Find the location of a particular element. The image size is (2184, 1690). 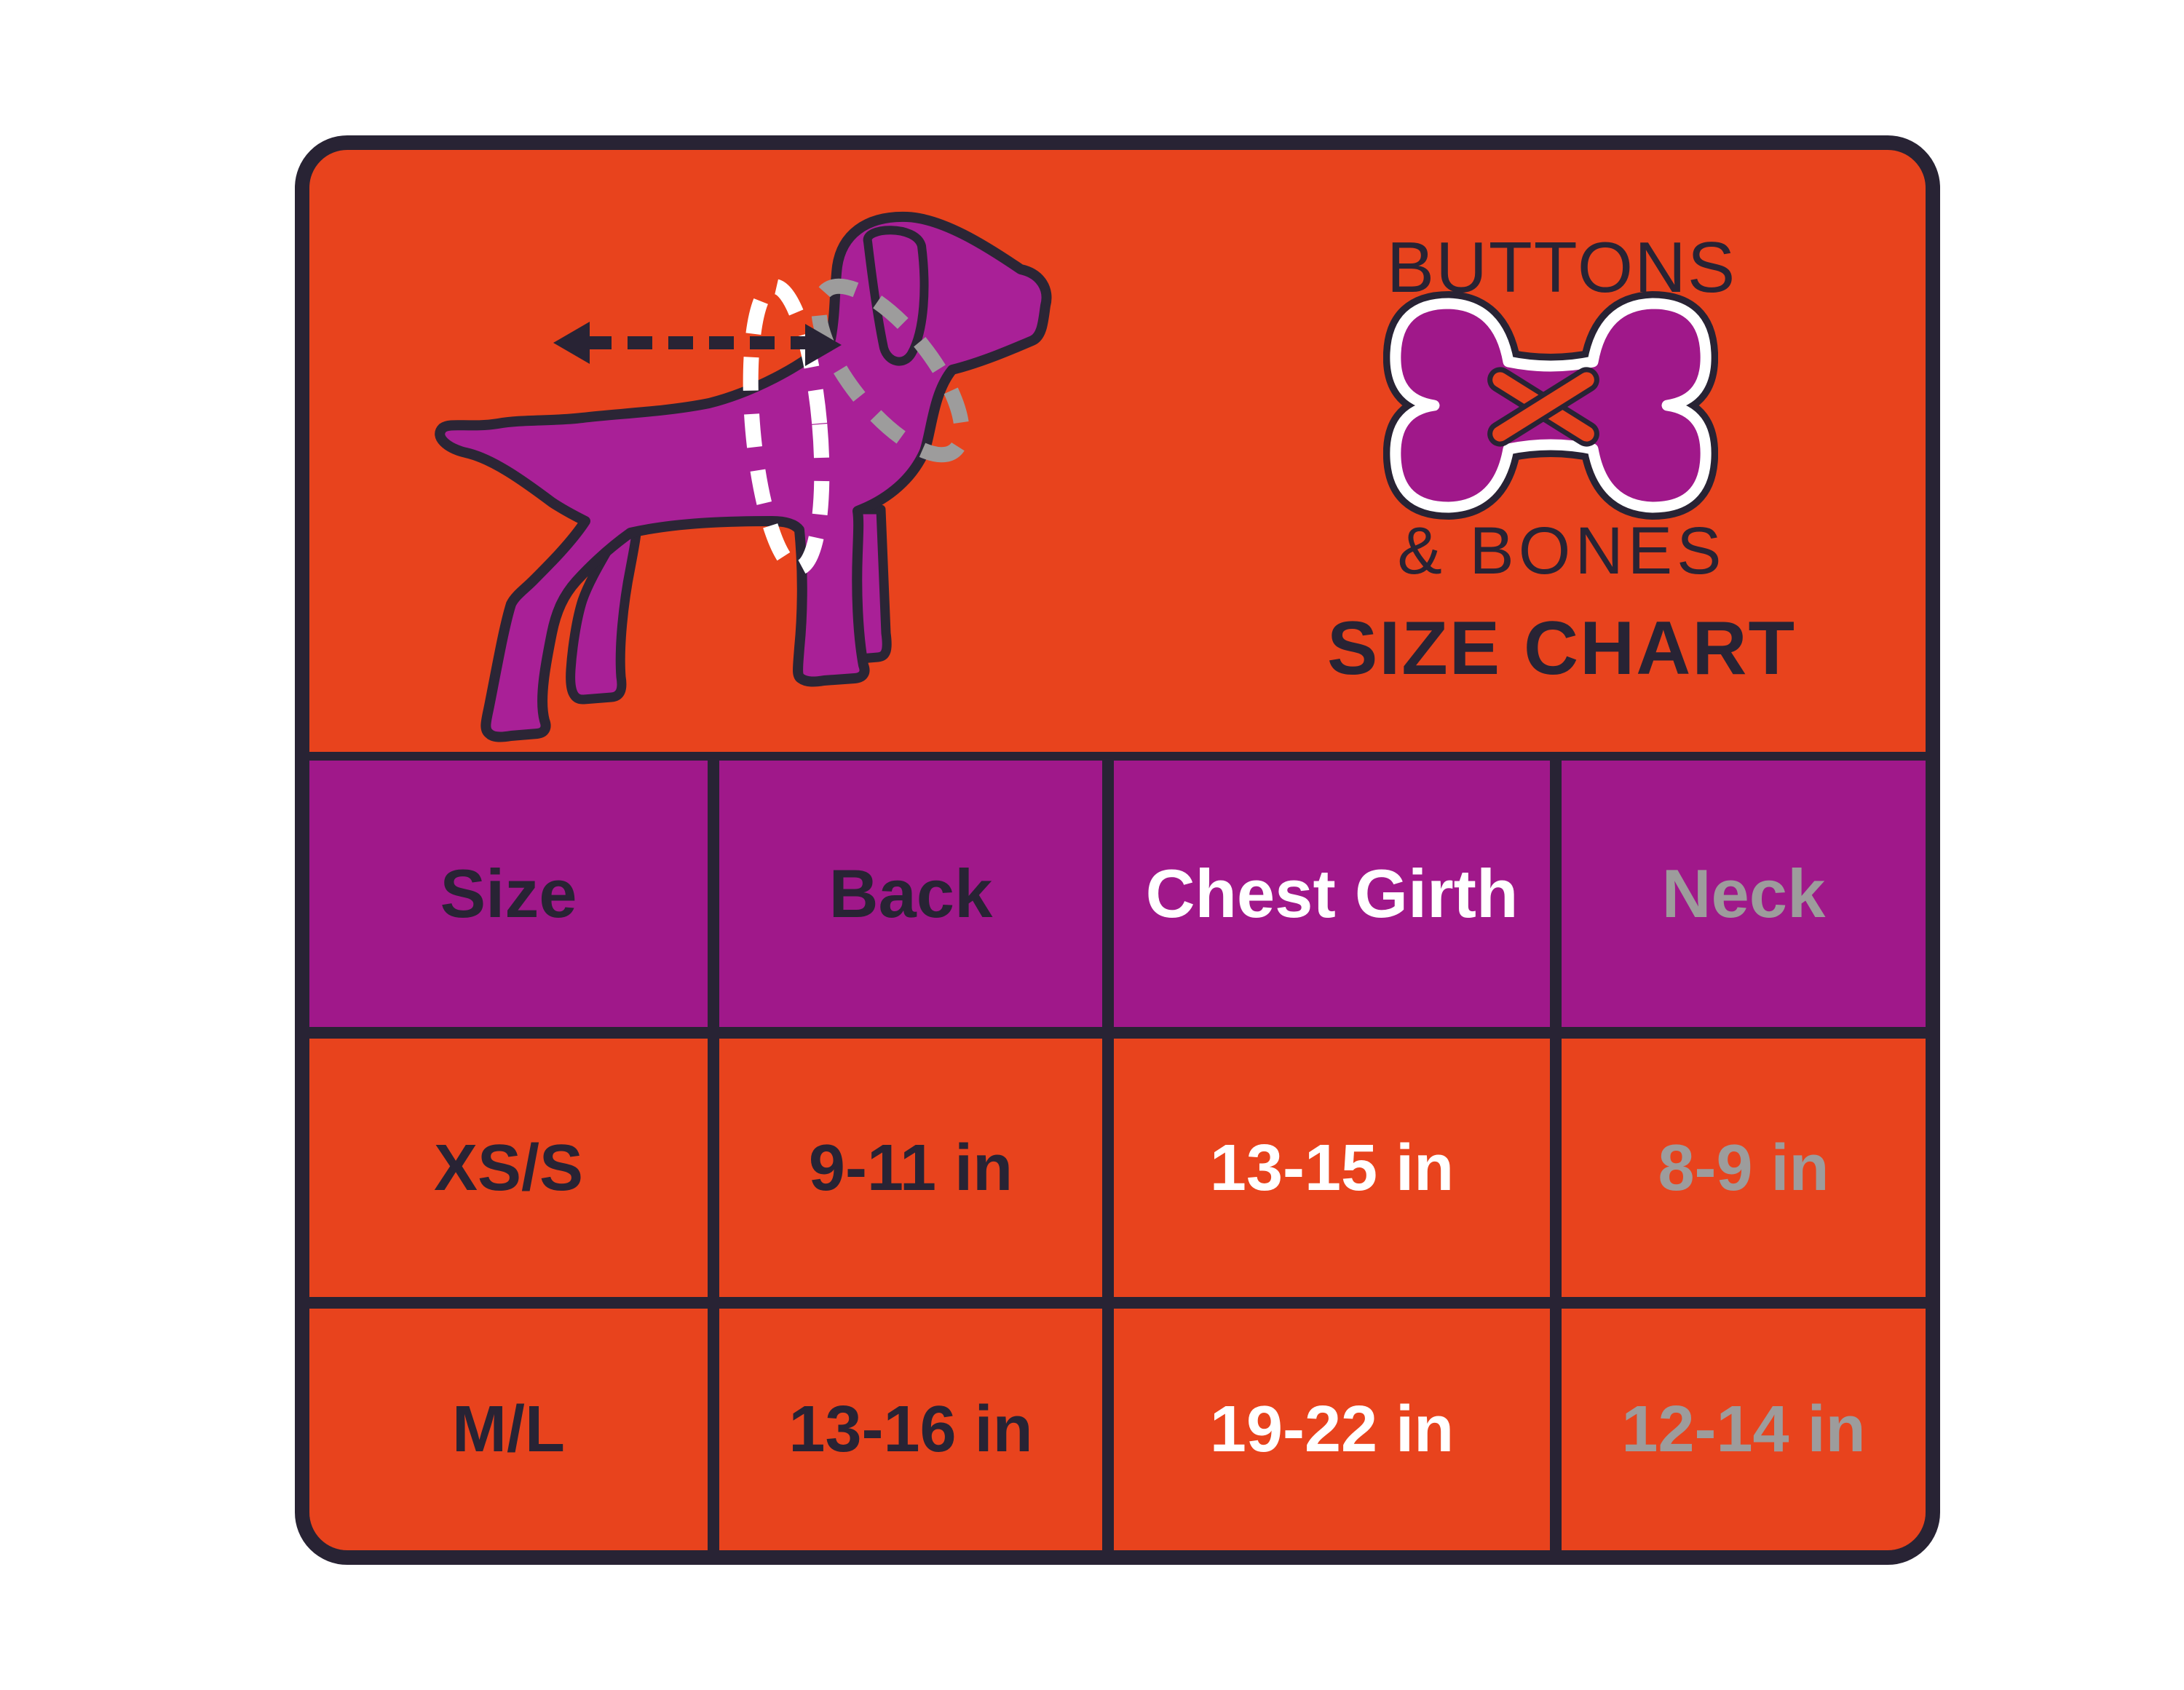

page-title: SIZE CHART is located at coordinates (1561, 648).